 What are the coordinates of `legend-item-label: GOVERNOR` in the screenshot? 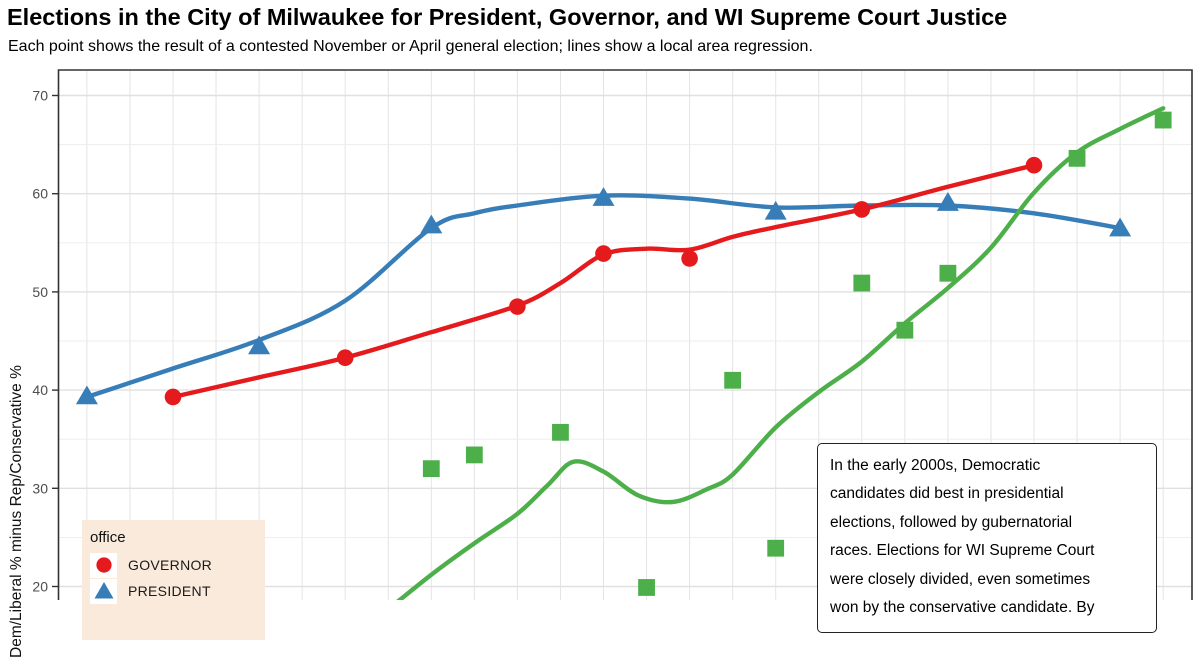 It's located at (170, 565).